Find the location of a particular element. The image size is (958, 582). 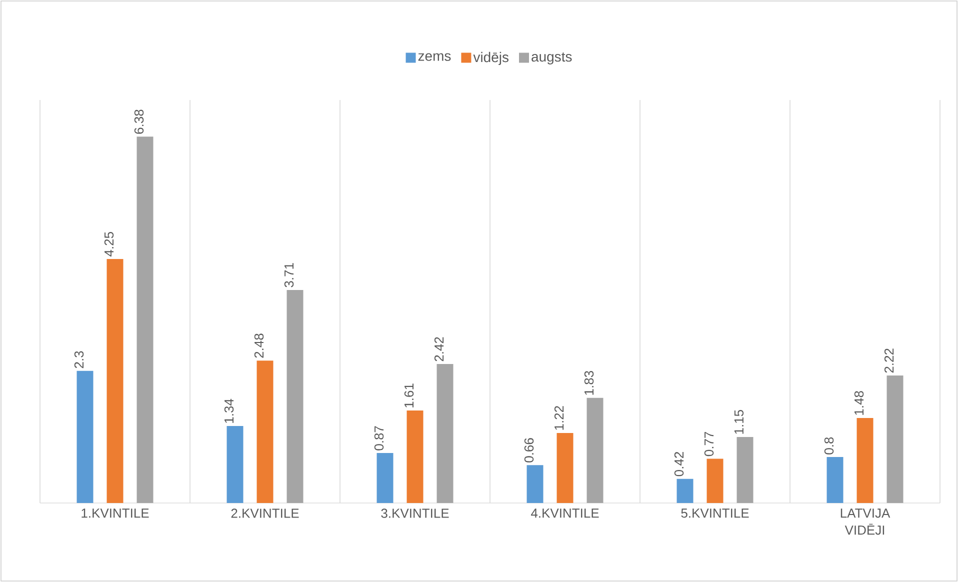

x-tick-label: 2.KVINTILE is located at coordinates (265, 513).